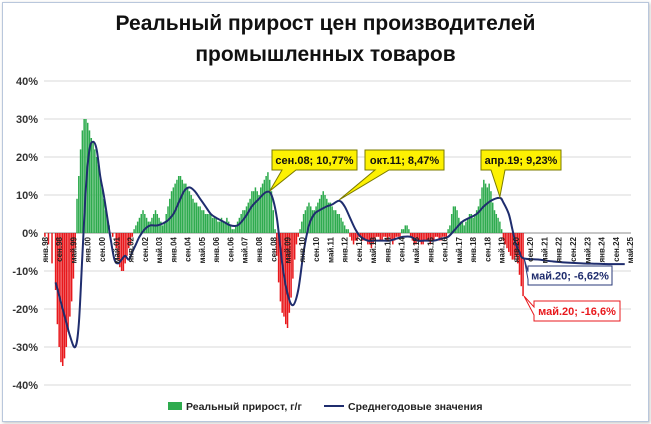 Image resolution: width=651 pixels, height=424 pixels. Describe the element at coordinates (330, 249) in the screenshot. I see `x-tick-label: май.11` at that location.